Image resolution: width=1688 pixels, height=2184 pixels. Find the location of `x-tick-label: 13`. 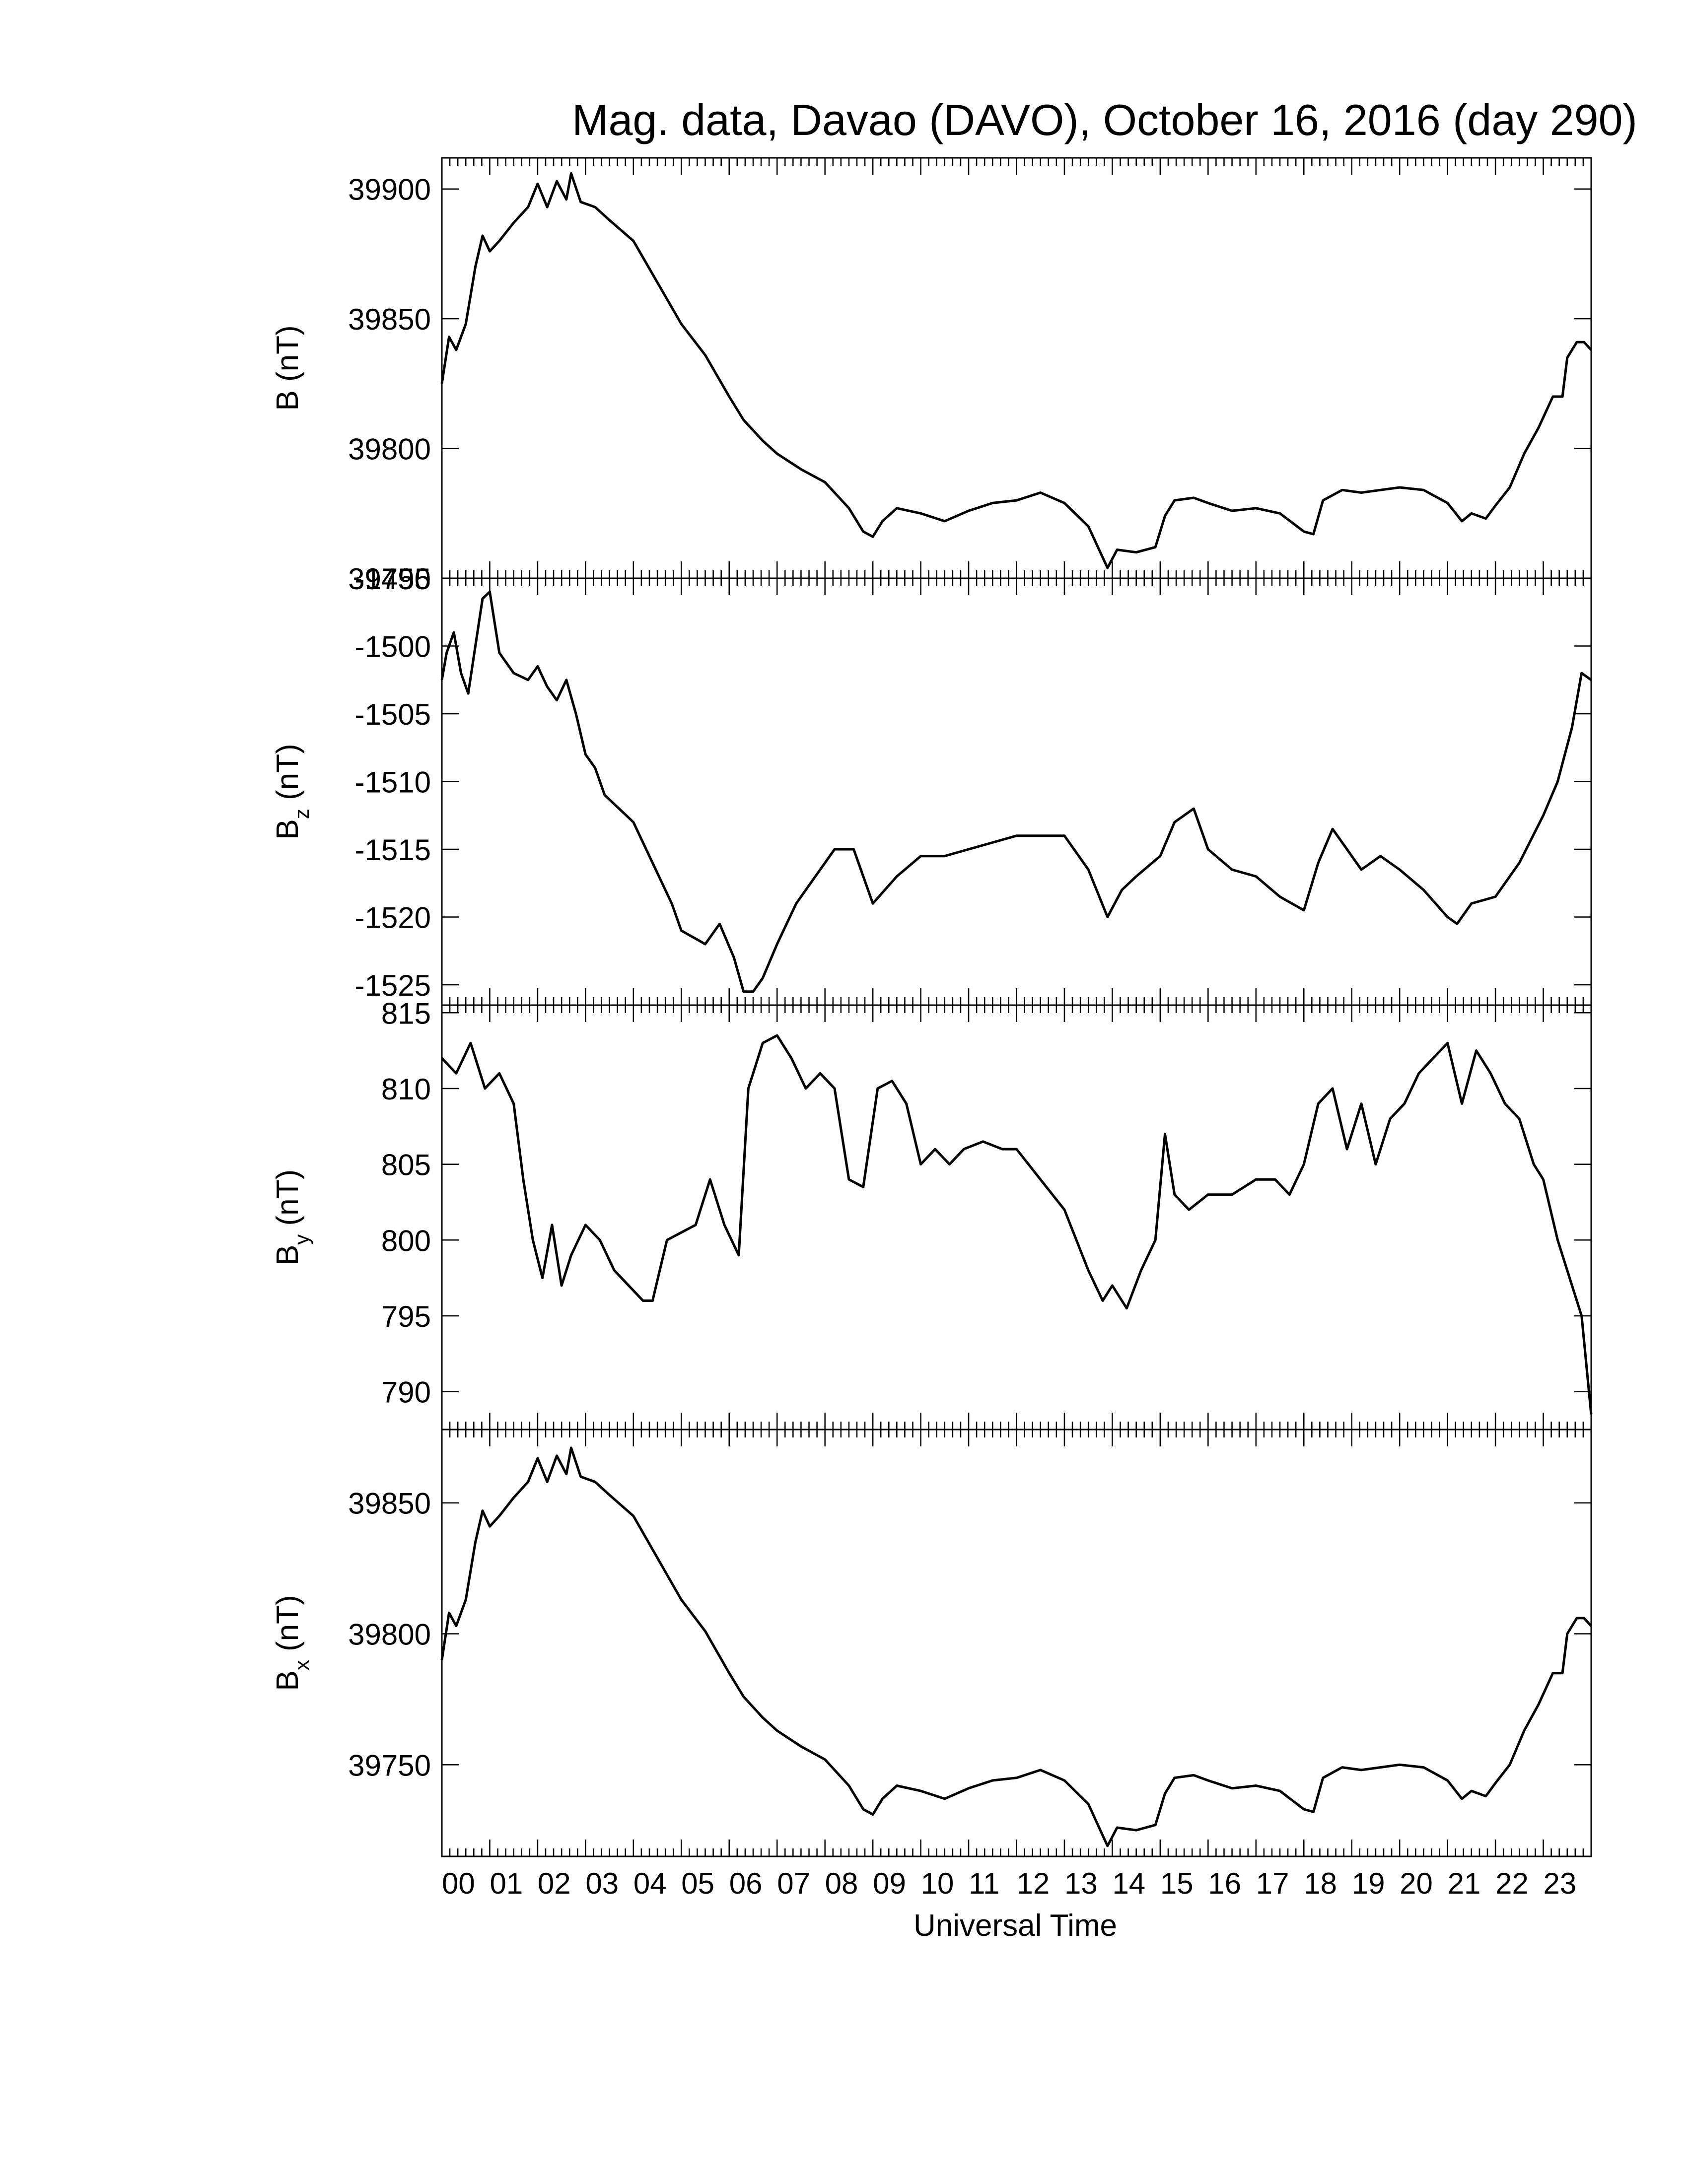

x-tick-label: 13 is located at coordinates (1081, 1883).